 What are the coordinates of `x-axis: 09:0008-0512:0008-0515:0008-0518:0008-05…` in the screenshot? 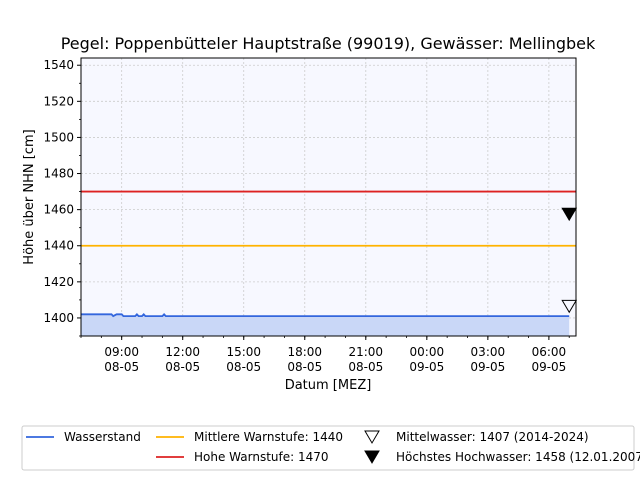 It's located at (325, 355).